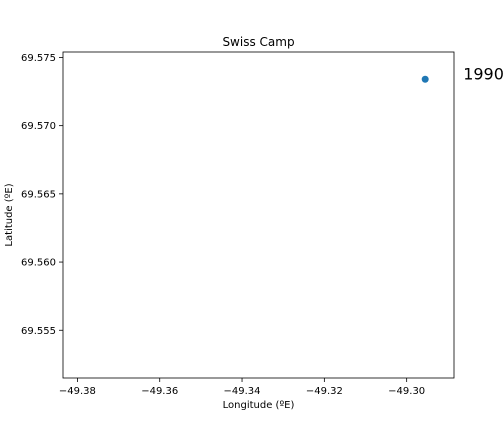 This screenshot has width=504, height=432. I want to click on point-annotation: 1990, so click(483, 73).